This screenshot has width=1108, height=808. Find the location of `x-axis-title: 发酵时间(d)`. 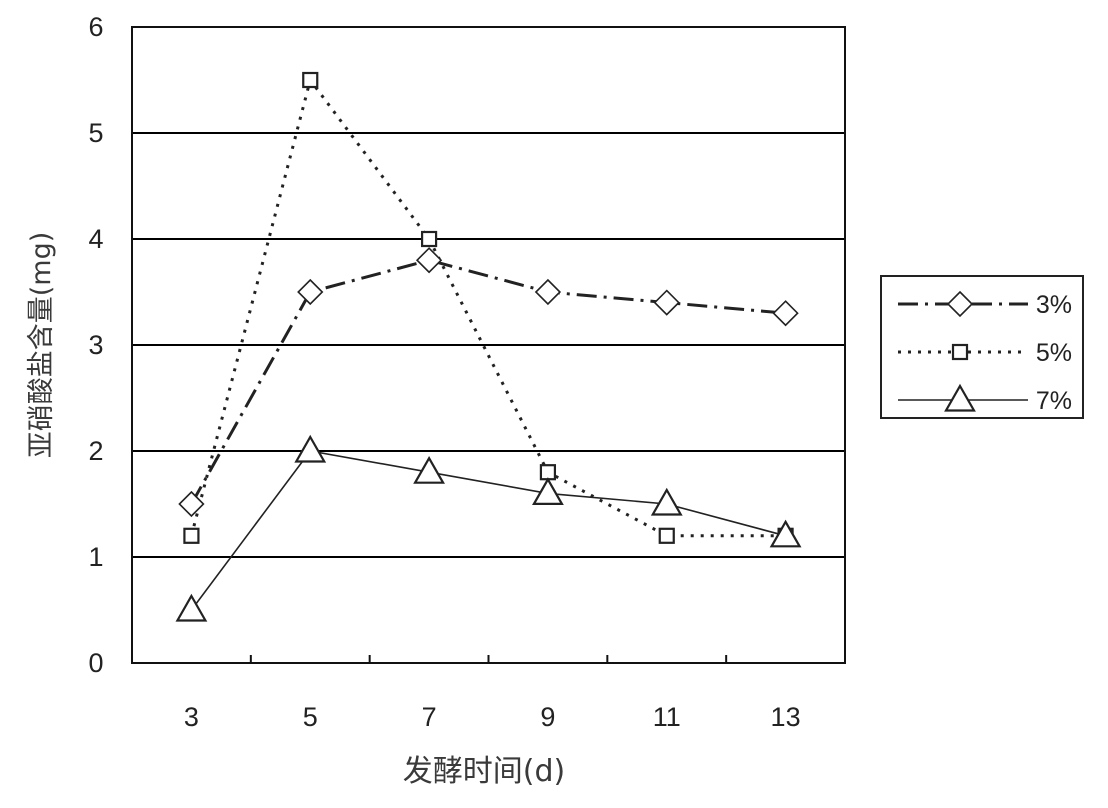

x-axis-title: 发酵时间(d) is located at coordinates (484, 771).